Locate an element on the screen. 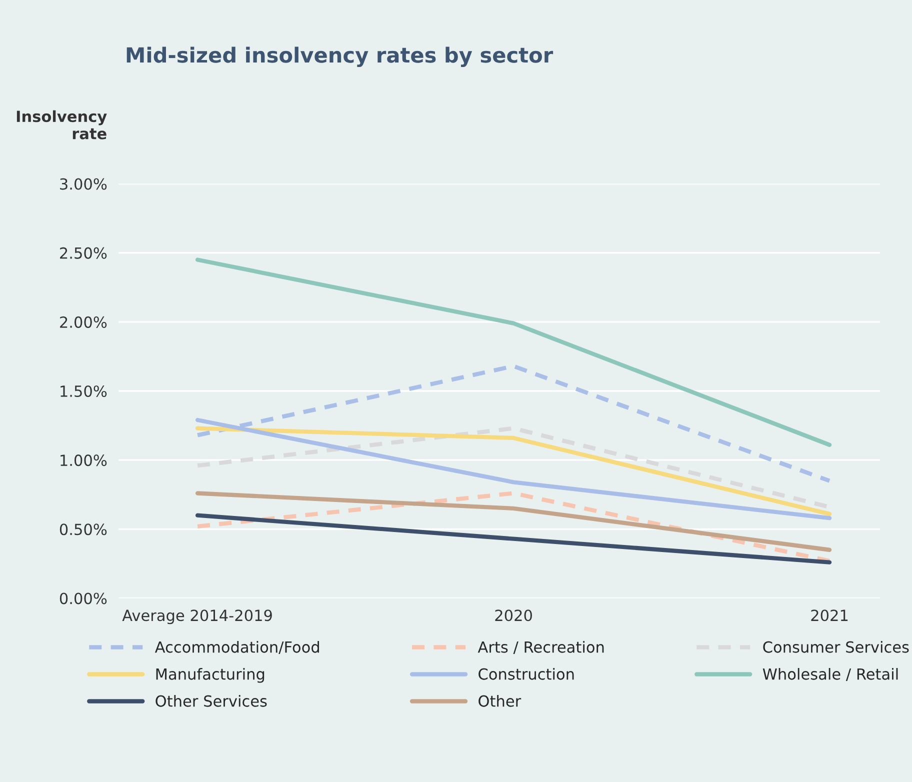  y-tick-label: 2.00% is located at coordinates (83, 322).